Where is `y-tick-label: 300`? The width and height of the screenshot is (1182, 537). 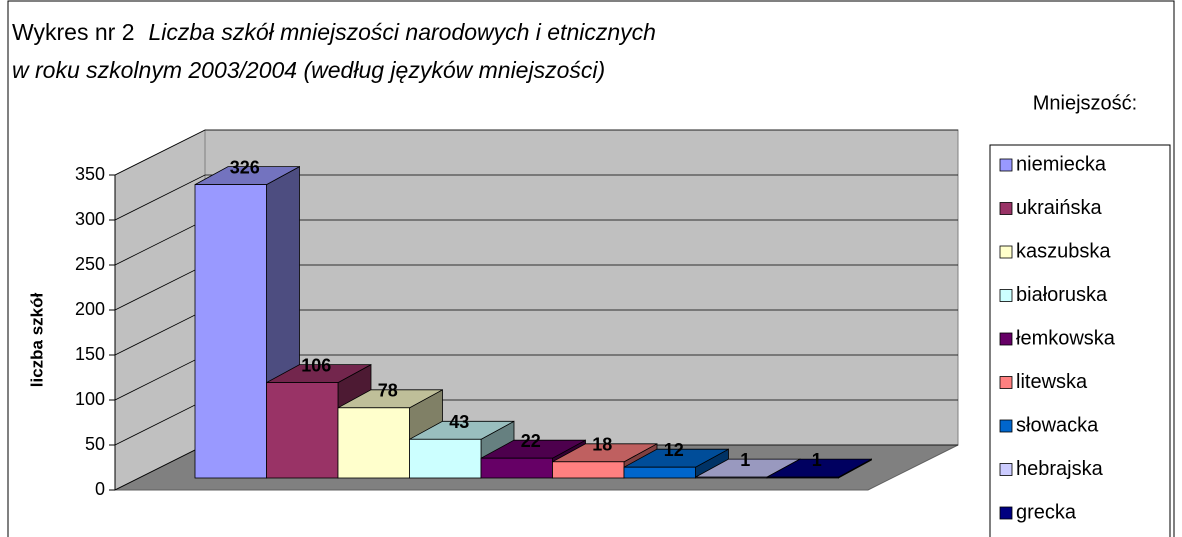 y-tick-label: 300 is located at coordinates (90, 219).